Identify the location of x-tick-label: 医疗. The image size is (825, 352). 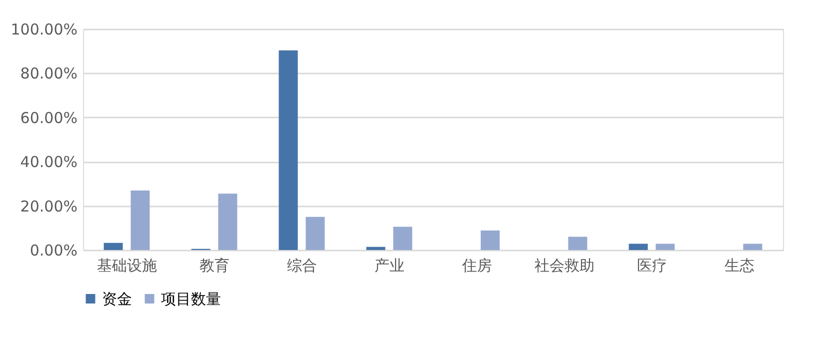
(651, 265).